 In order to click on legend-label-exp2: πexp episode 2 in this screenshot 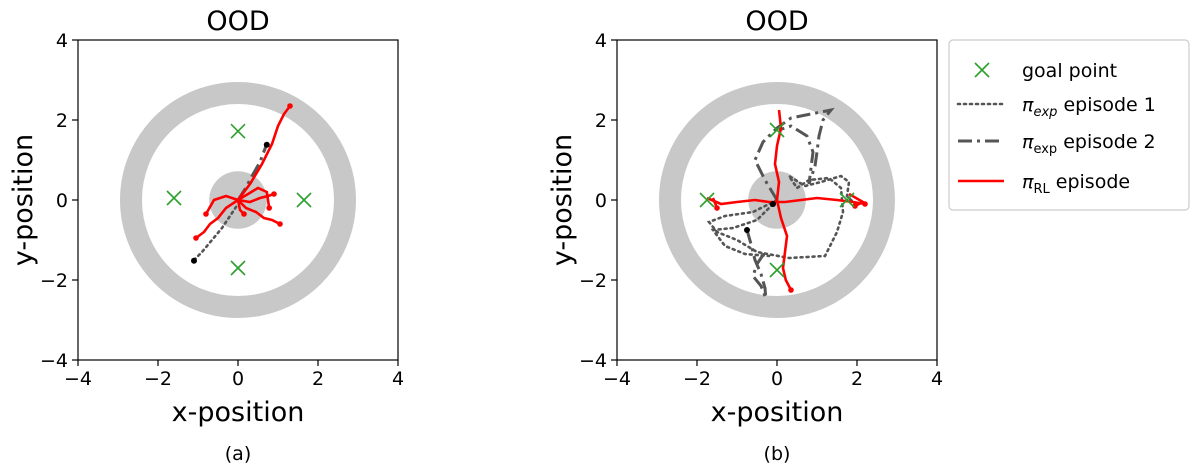, I will do `click(1089, 144)`.